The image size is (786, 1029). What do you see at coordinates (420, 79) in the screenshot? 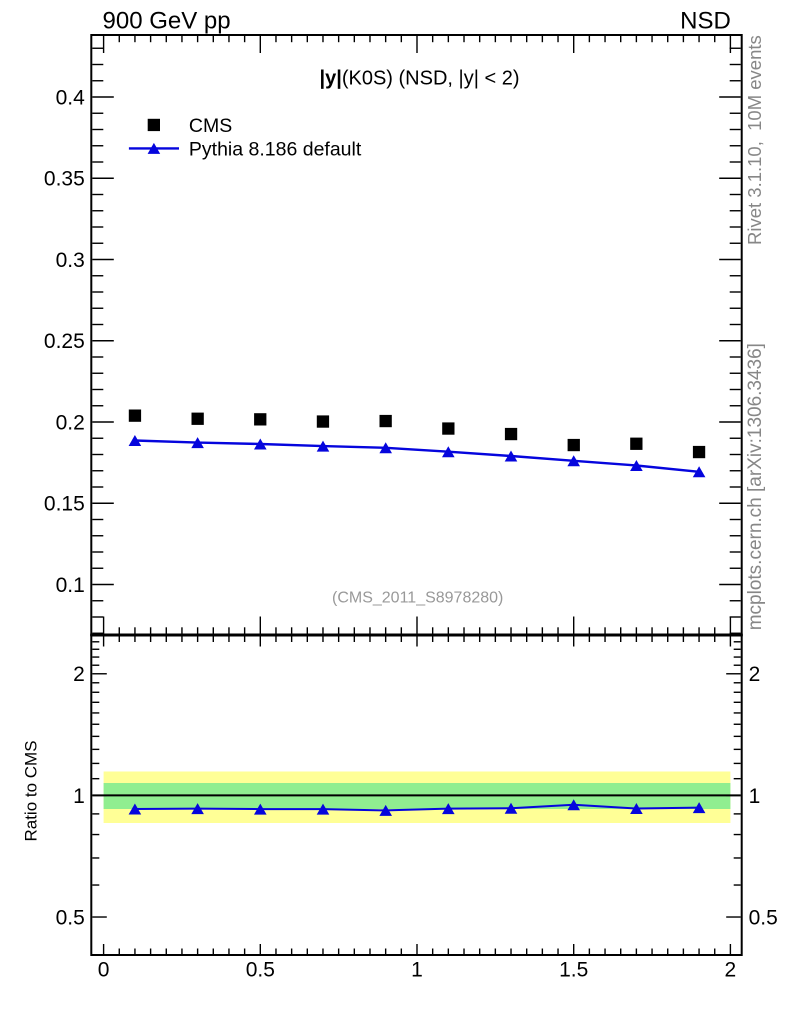
I see `svg-text: |y|(K0S) (NSD, |y| < 2)` at bounding box center [420, 79].